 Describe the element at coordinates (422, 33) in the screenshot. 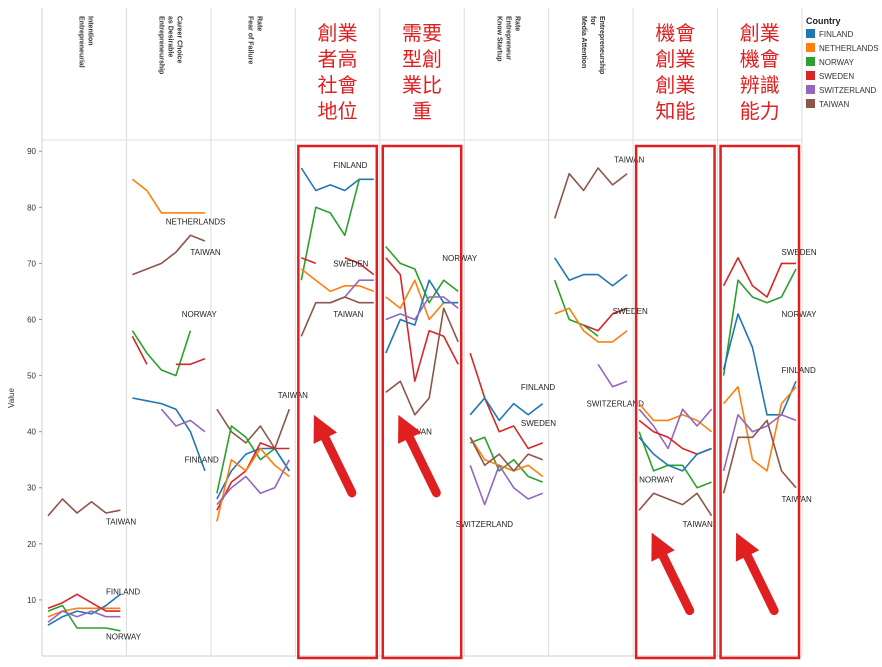

I see `panel-title-cjk-line: 需要` at that location.